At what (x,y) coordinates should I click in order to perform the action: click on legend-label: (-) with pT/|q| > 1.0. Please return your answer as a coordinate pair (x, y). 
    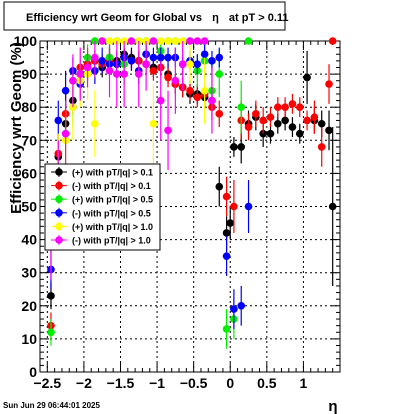
    Looking at the image, I should click on (111, 241).